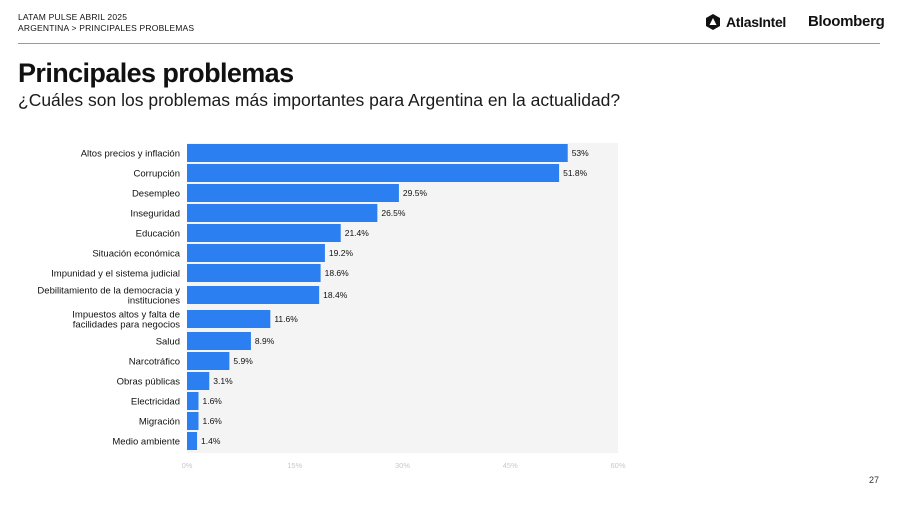  Describe the element at coordinates (146, 442) in the screenshot. I see `category-label-14-0: Medio ambiente` at that location.